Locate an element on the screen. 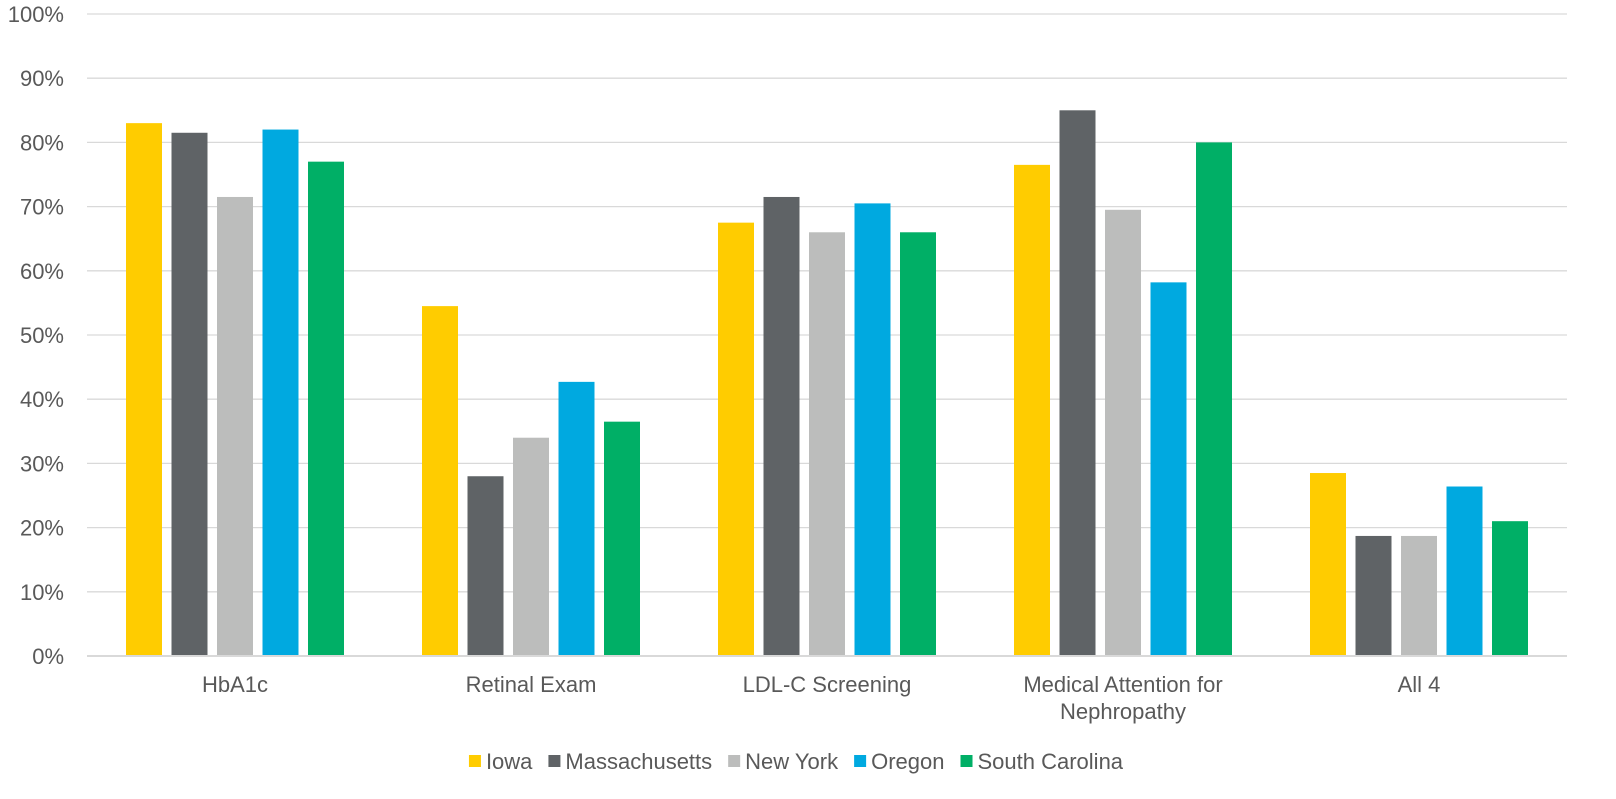 This screenshot has height=799, width=1616. y-tick-label: 60% is located at coordinates (42, 271).